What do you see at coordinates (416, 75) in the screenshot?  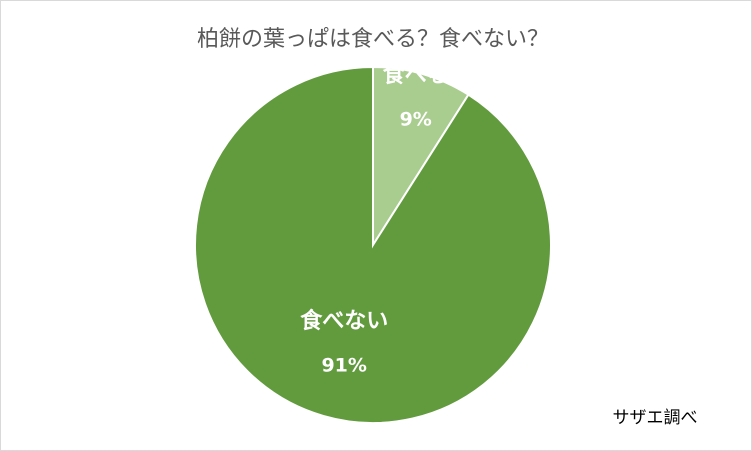 I see `slice-label: 食べる` at bounding box center [416, 75].